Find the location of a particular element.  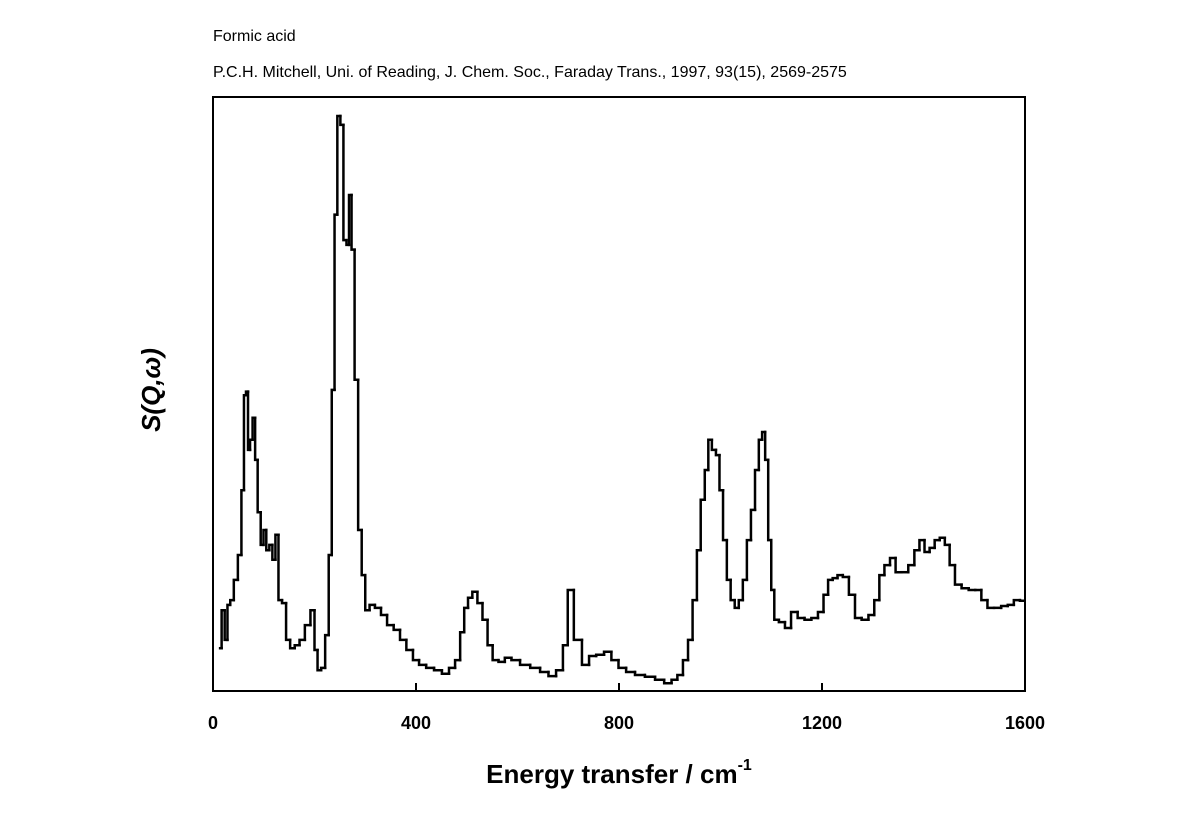

x-tick-label: 800 is located at coordinates (619, 723).